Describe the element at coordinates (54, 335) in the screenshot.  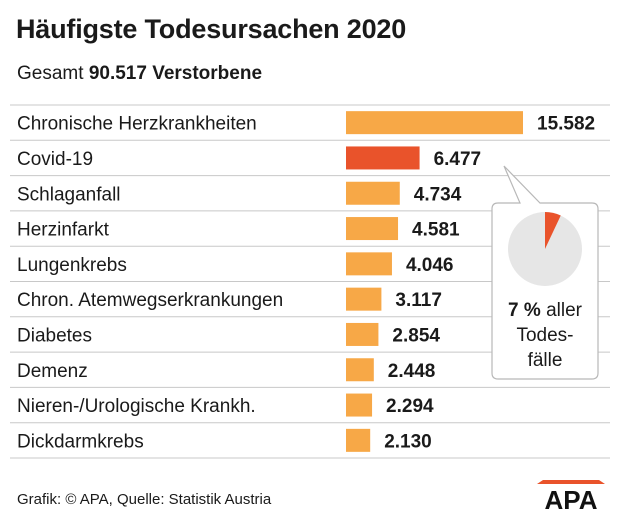
I see `category-label: Diabetes` at that location.